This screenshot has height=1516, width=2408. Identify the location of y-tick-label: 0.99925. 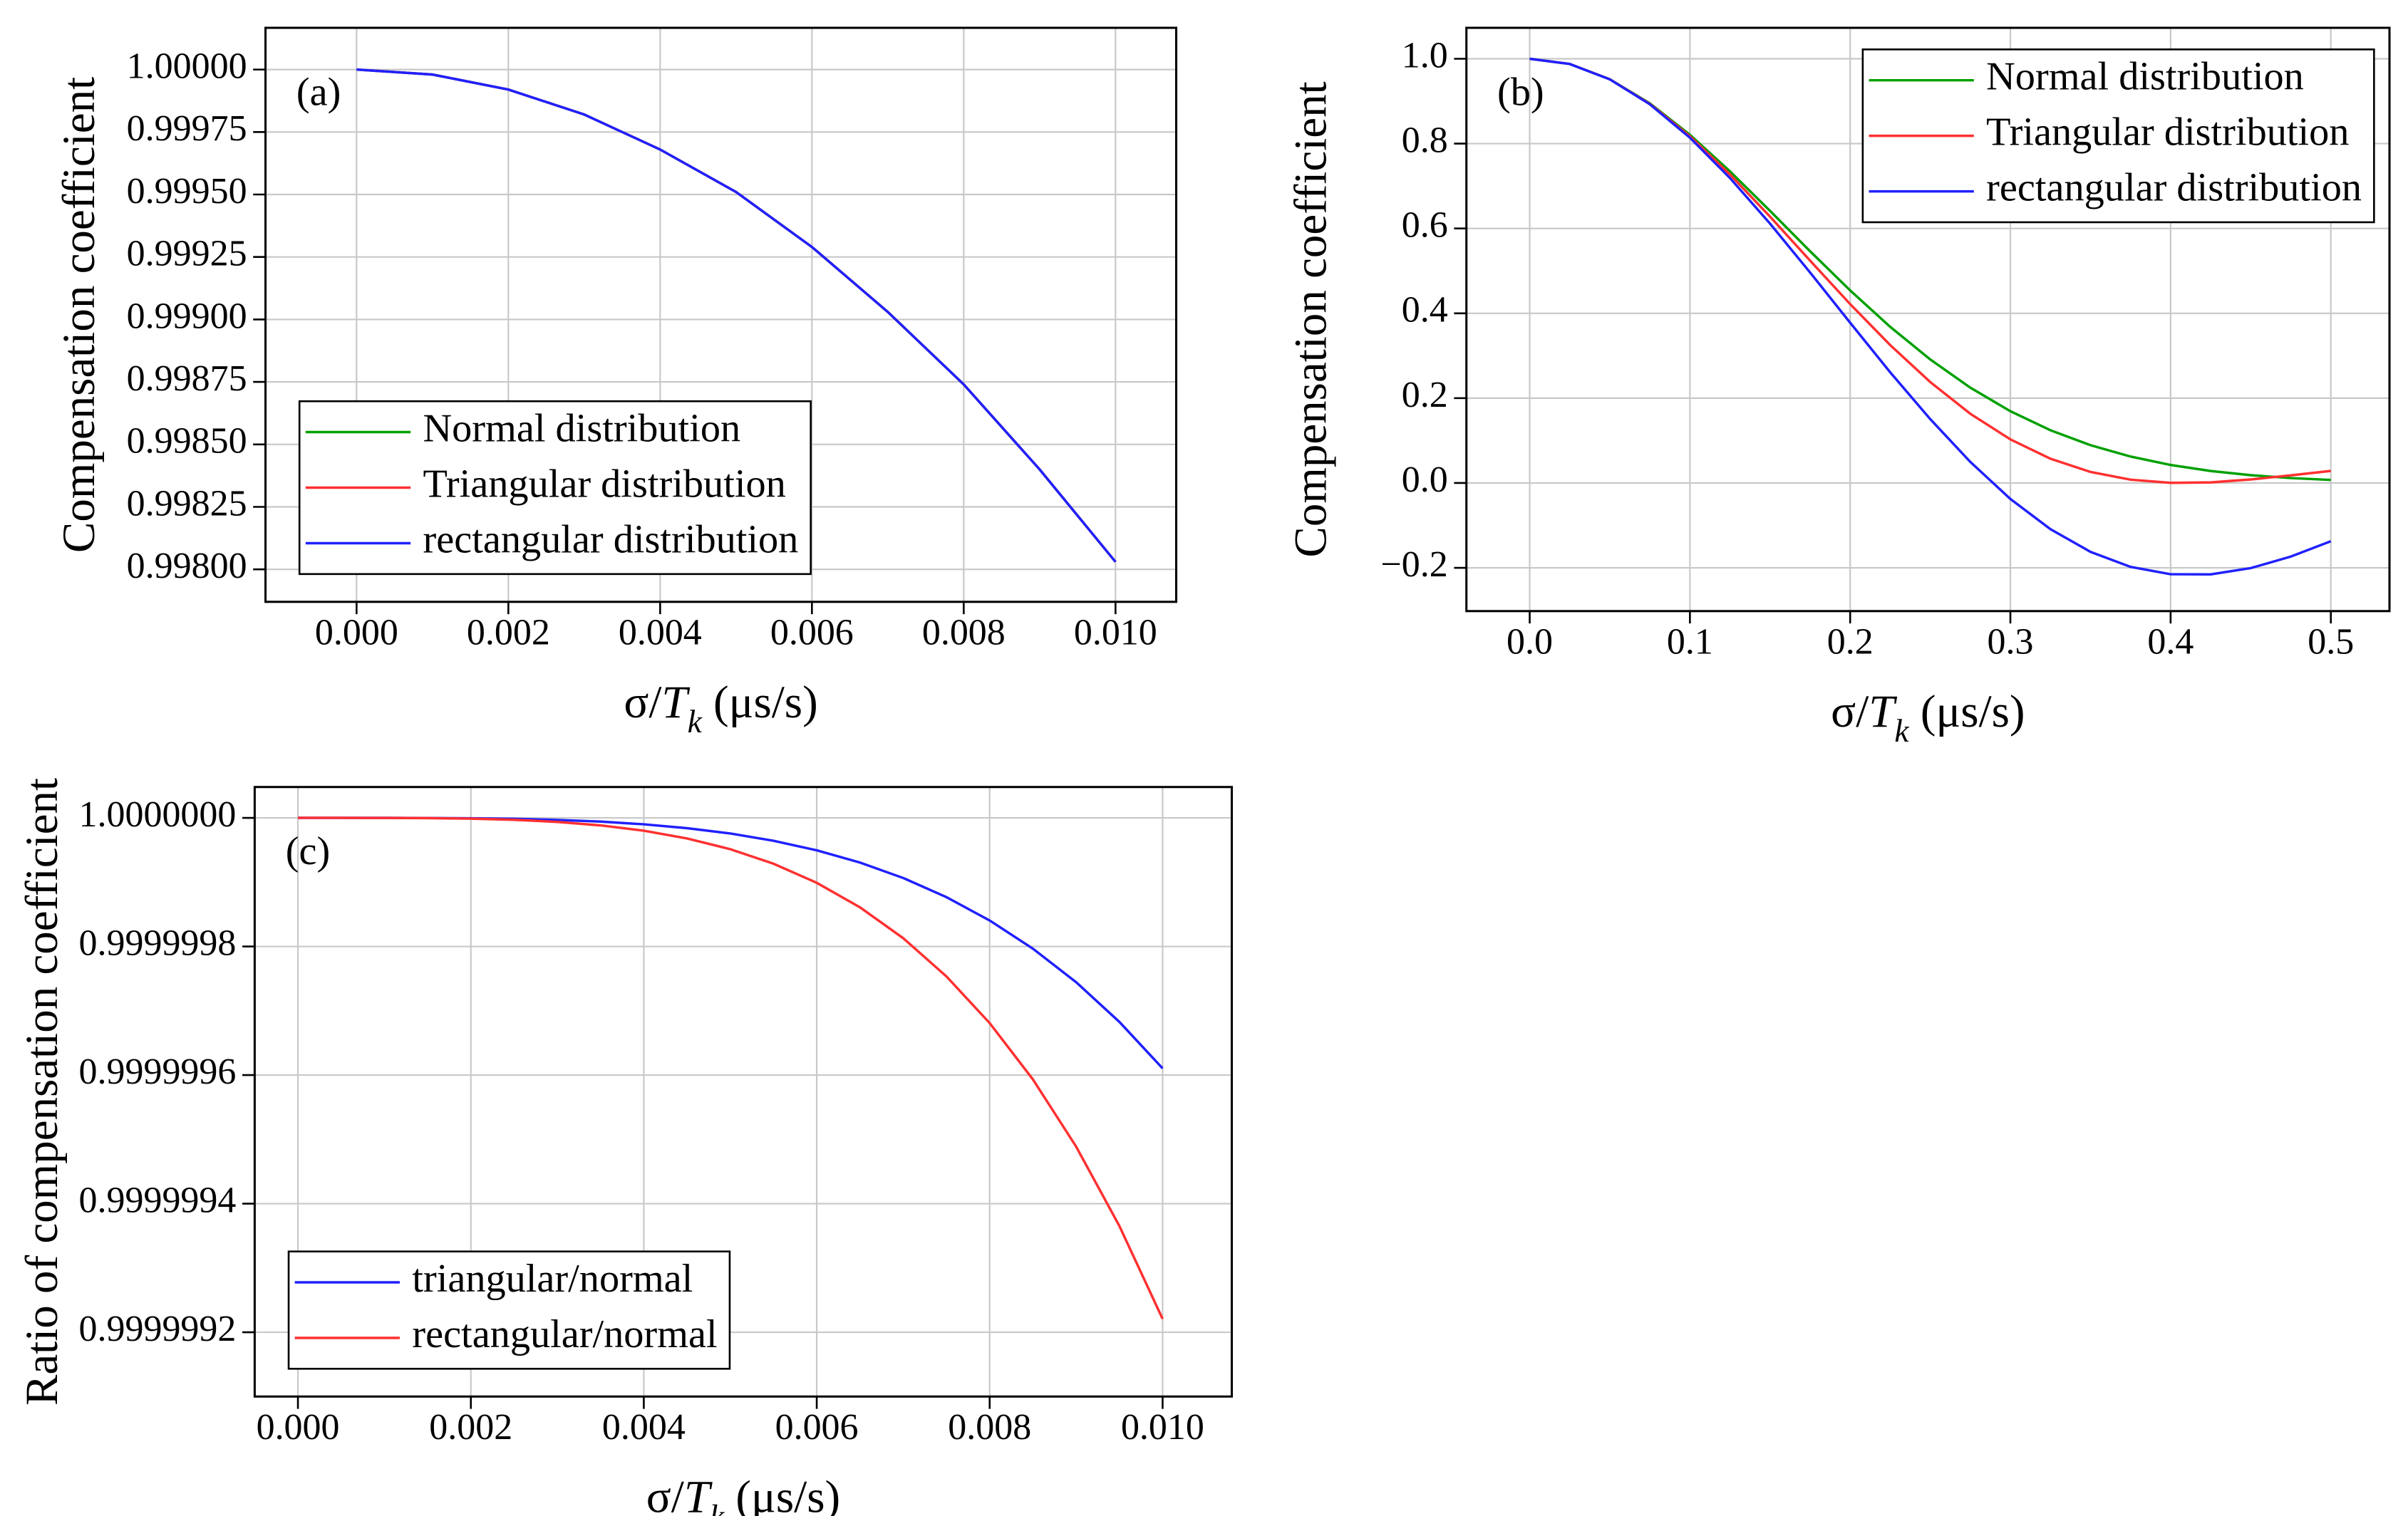
(187, 254).